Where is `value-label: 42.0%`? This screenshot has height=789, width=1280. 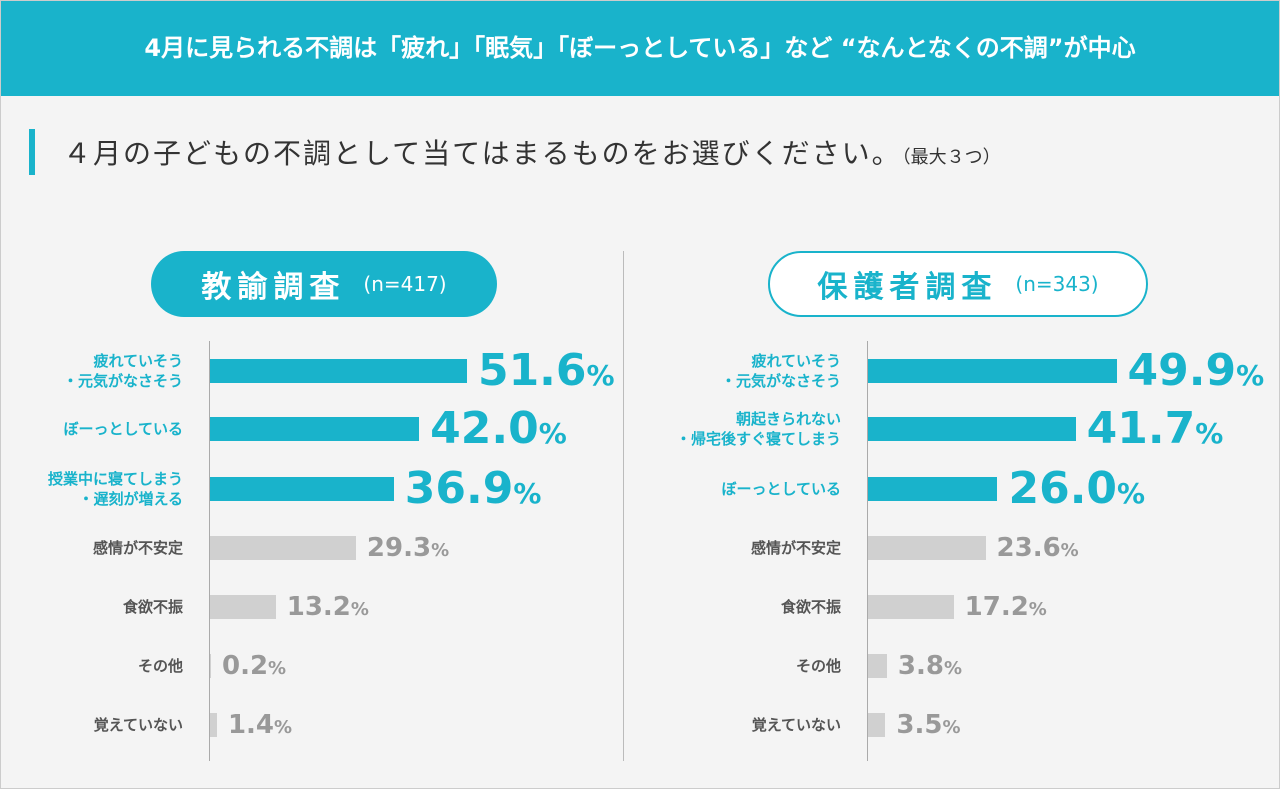 value-label: 42.0% is located at coordinates (498, 428).